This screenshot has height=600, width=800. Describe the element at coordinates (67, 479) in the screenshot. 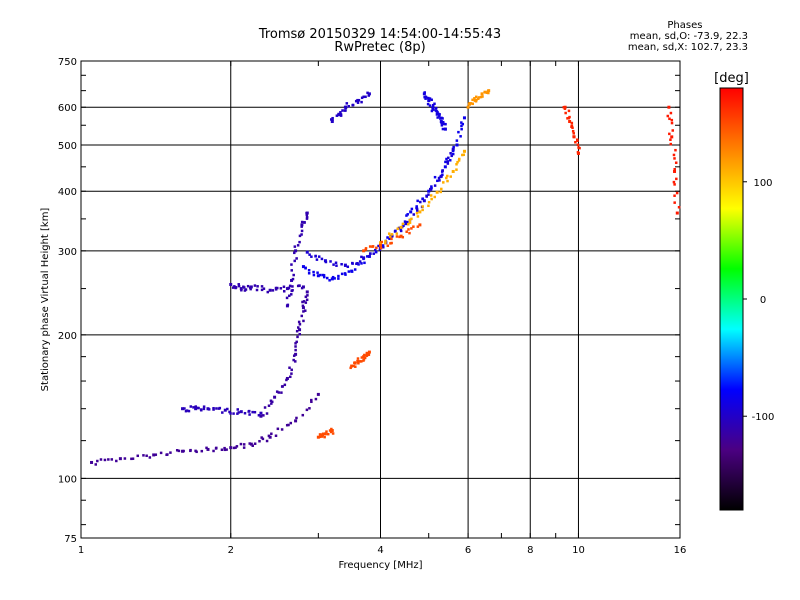

I see `y-tick-label: 100` at that location.